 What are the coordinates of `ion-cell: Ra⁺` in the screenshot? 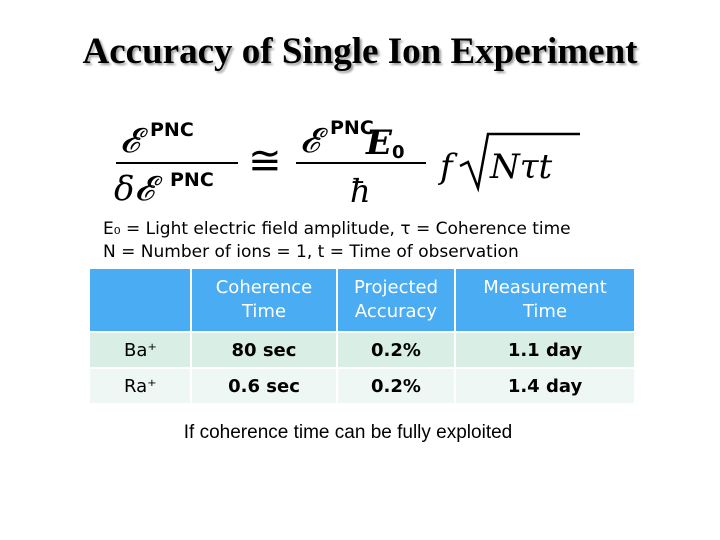 It's located at (140, 386).